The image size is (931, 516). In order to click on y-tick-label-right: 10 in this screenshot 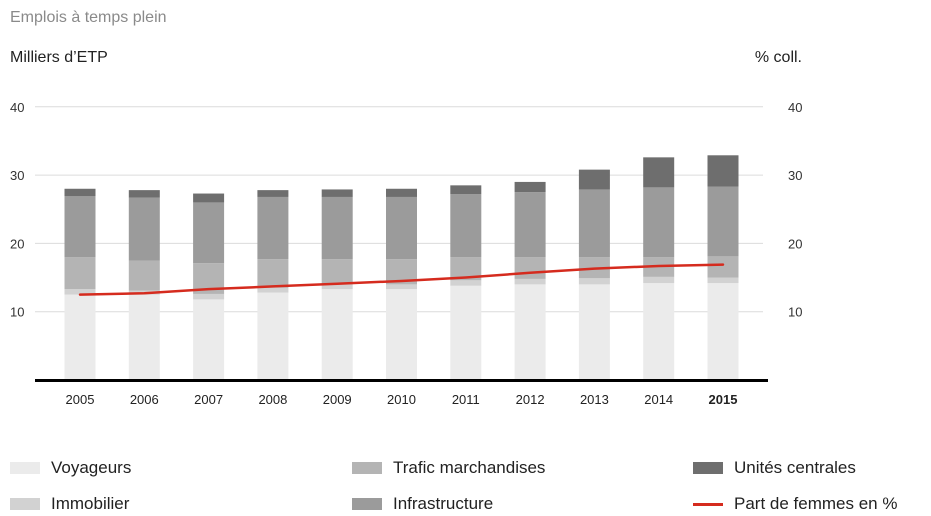, I will do `click(795, 312)`.